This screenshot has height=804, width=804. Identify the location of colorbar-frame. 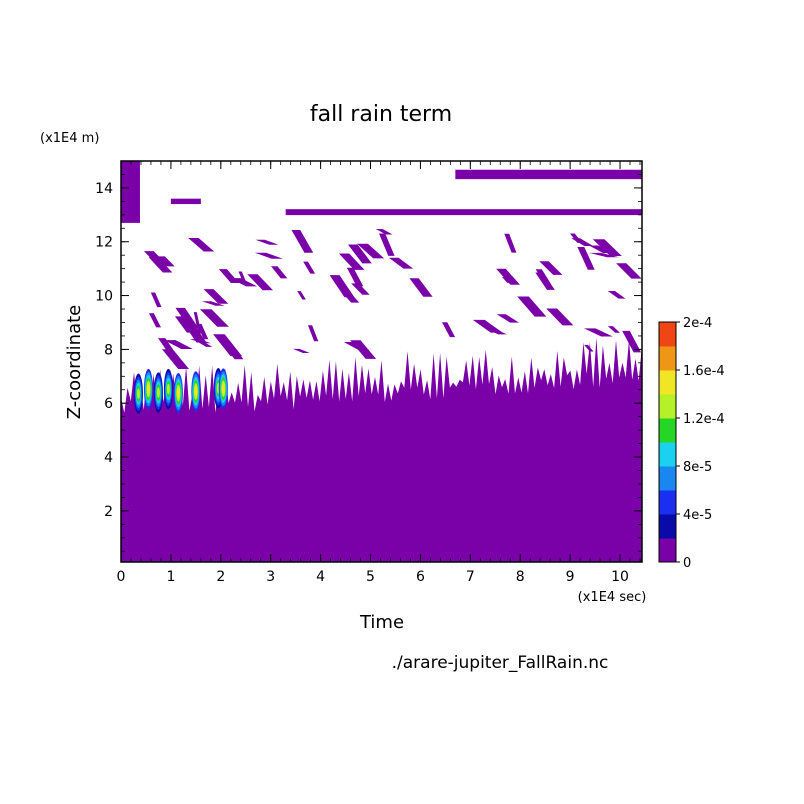
(667, 442).